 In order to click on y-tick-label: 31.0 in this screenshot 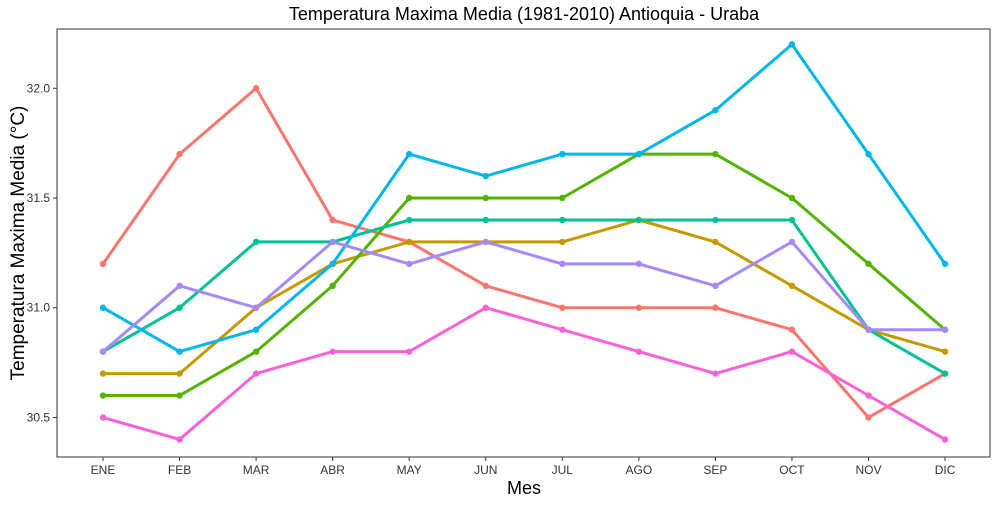, I will do `click(39, 308)`.